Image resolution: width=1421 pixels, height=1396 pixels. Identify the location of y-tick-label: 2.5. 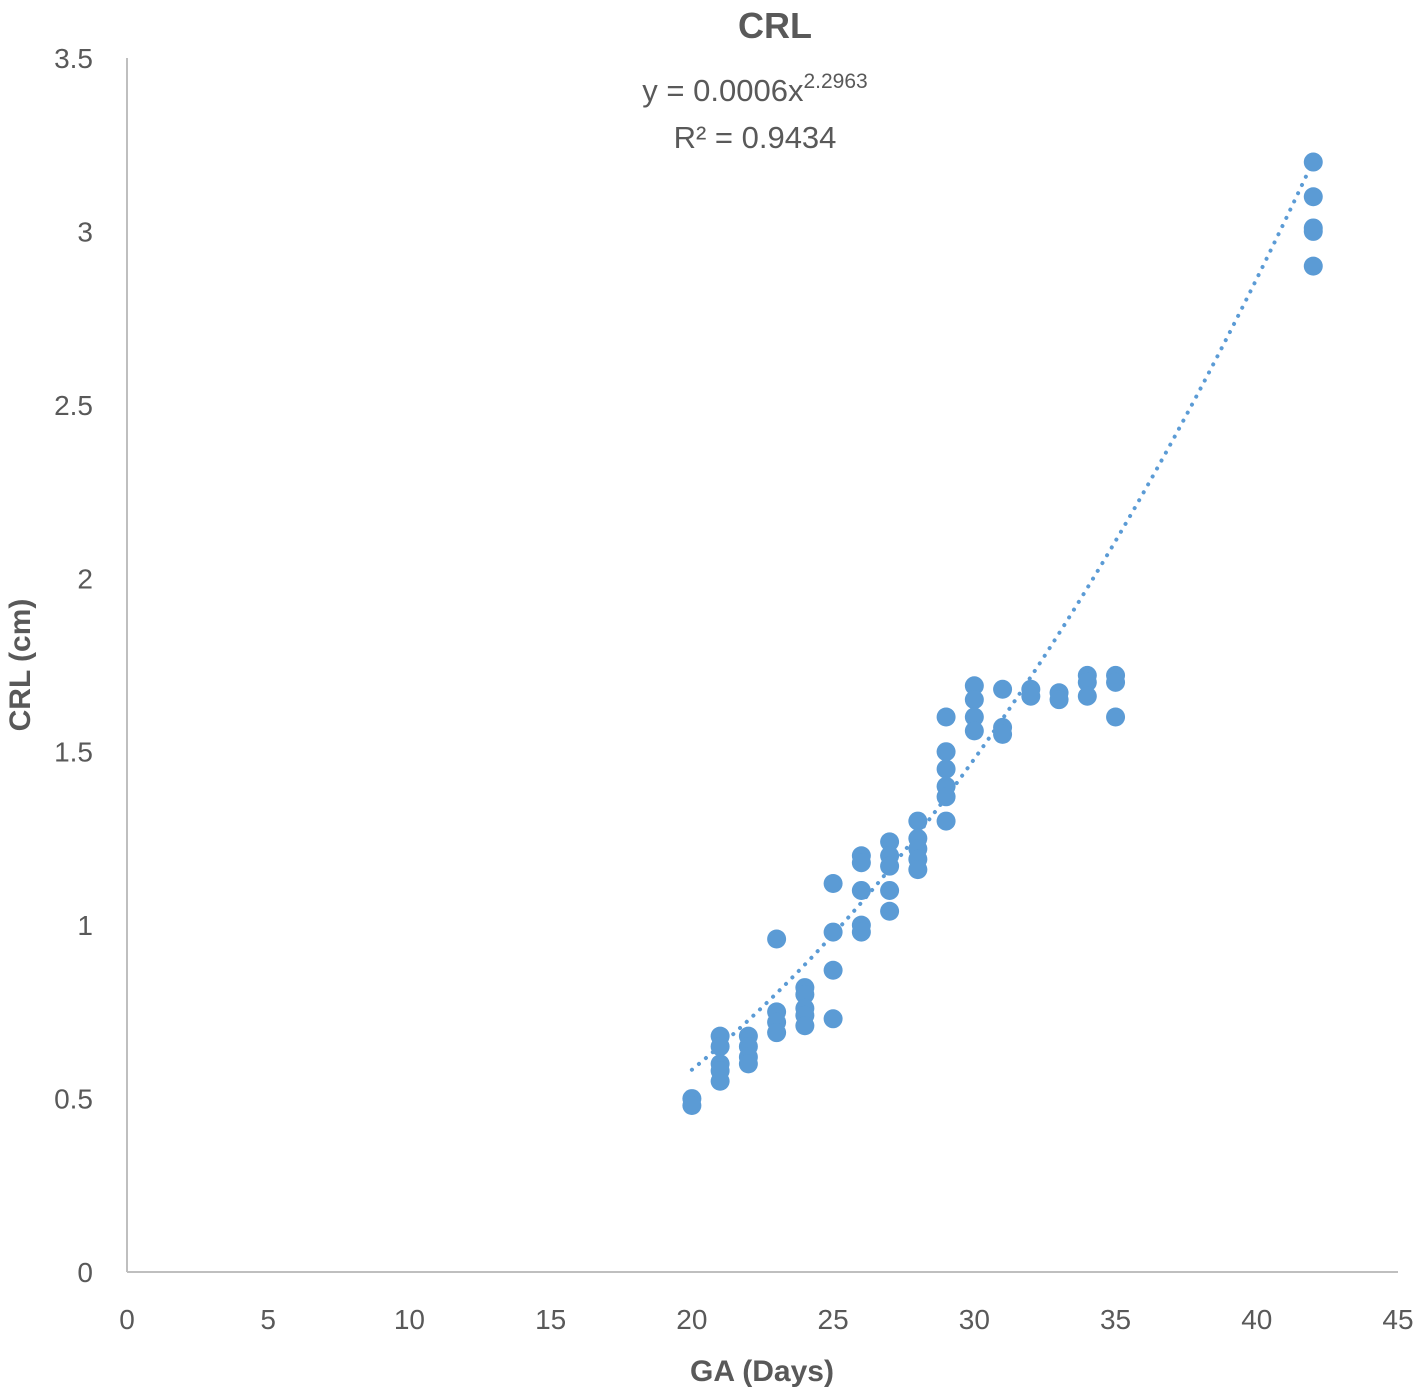
(73, 405).